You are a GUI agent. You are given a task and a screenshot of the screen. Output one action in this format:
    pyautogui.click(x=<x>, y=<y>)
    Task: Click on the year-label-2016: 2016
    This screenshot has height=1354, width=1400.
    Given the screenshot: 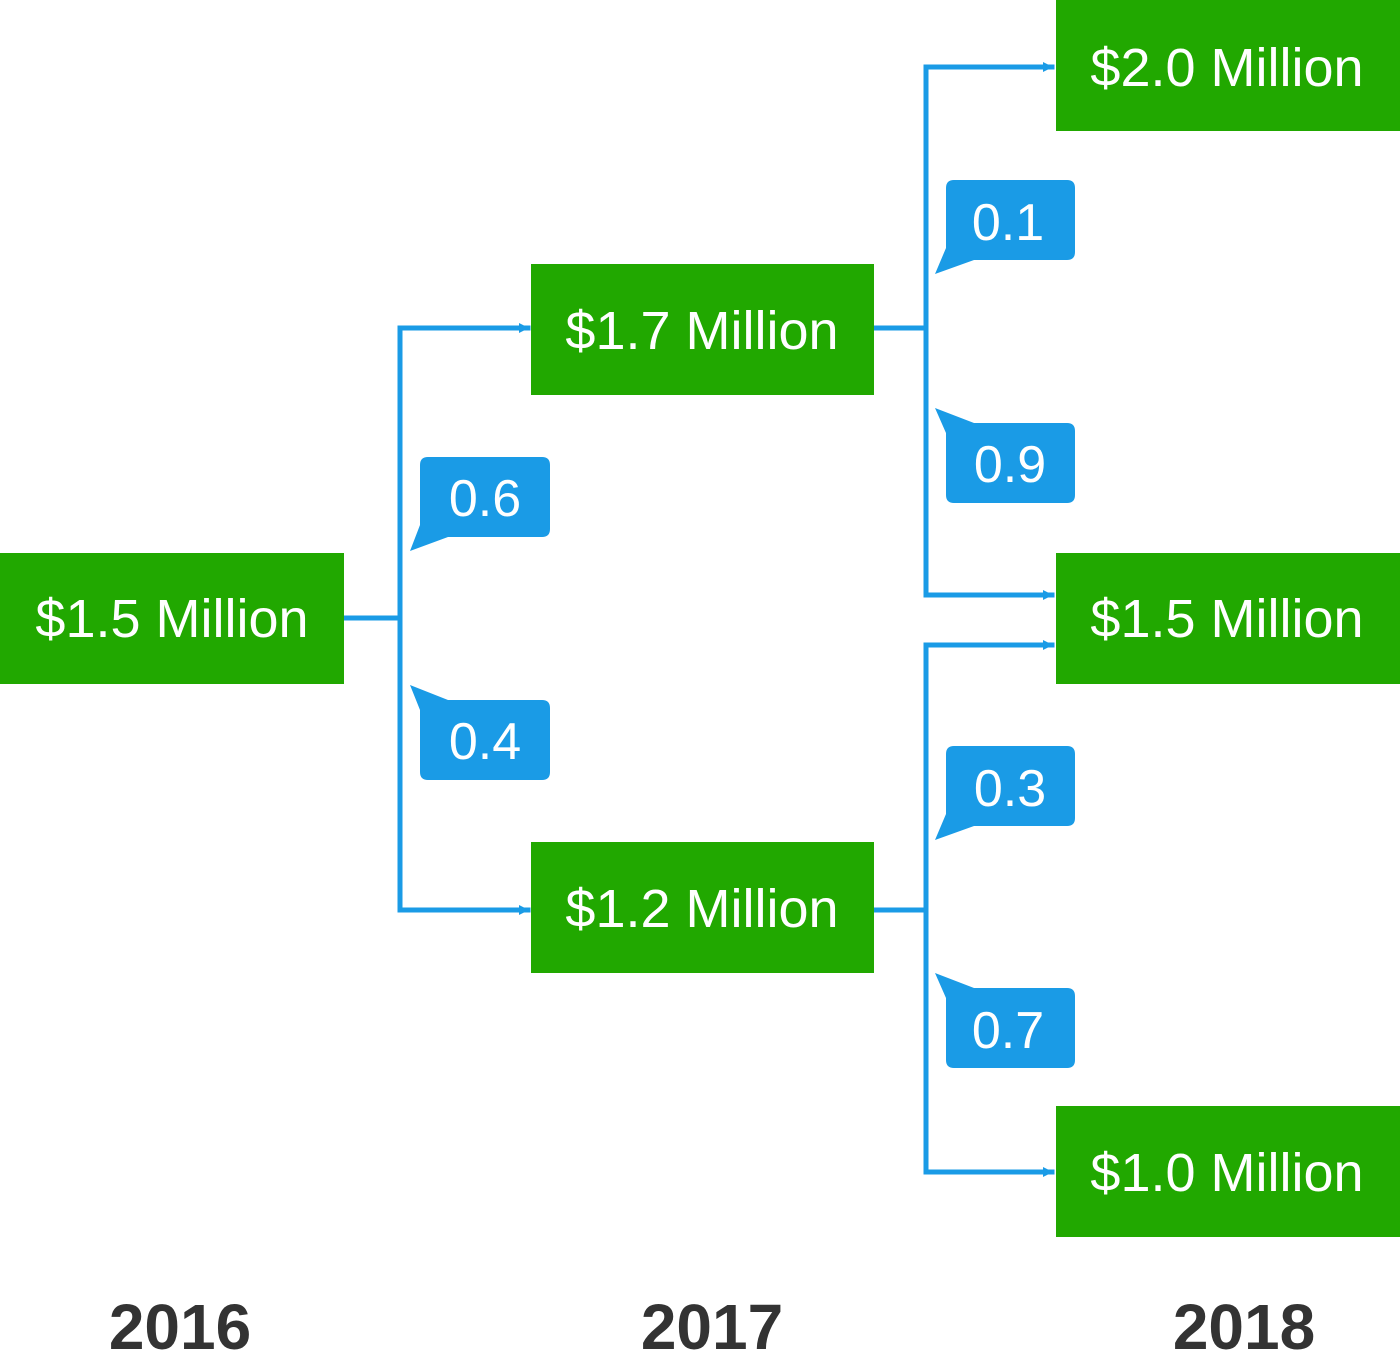 What is the action you would take?
    pyautogui.click(x=180, y=1322)
    